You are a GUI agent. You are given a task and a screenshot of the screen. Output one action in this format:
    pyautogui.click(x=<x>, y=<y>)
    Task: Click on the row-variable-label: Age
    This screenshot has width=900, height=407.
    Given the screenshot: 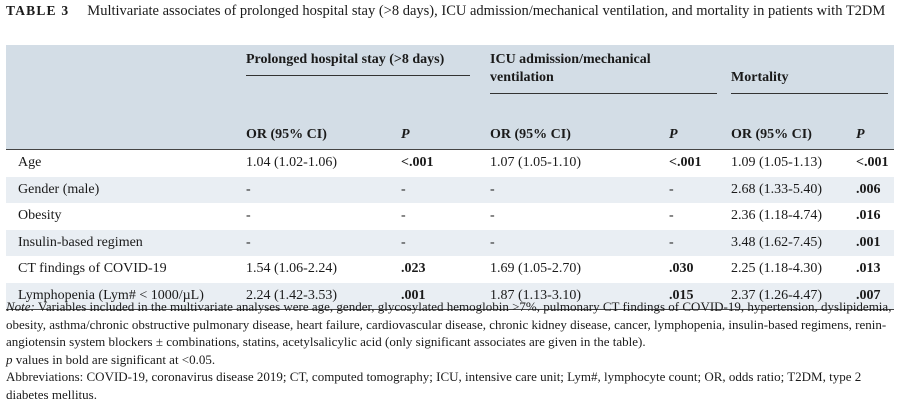 What is the action you would take?
    pyautogui.click(x=30, y=163)
    